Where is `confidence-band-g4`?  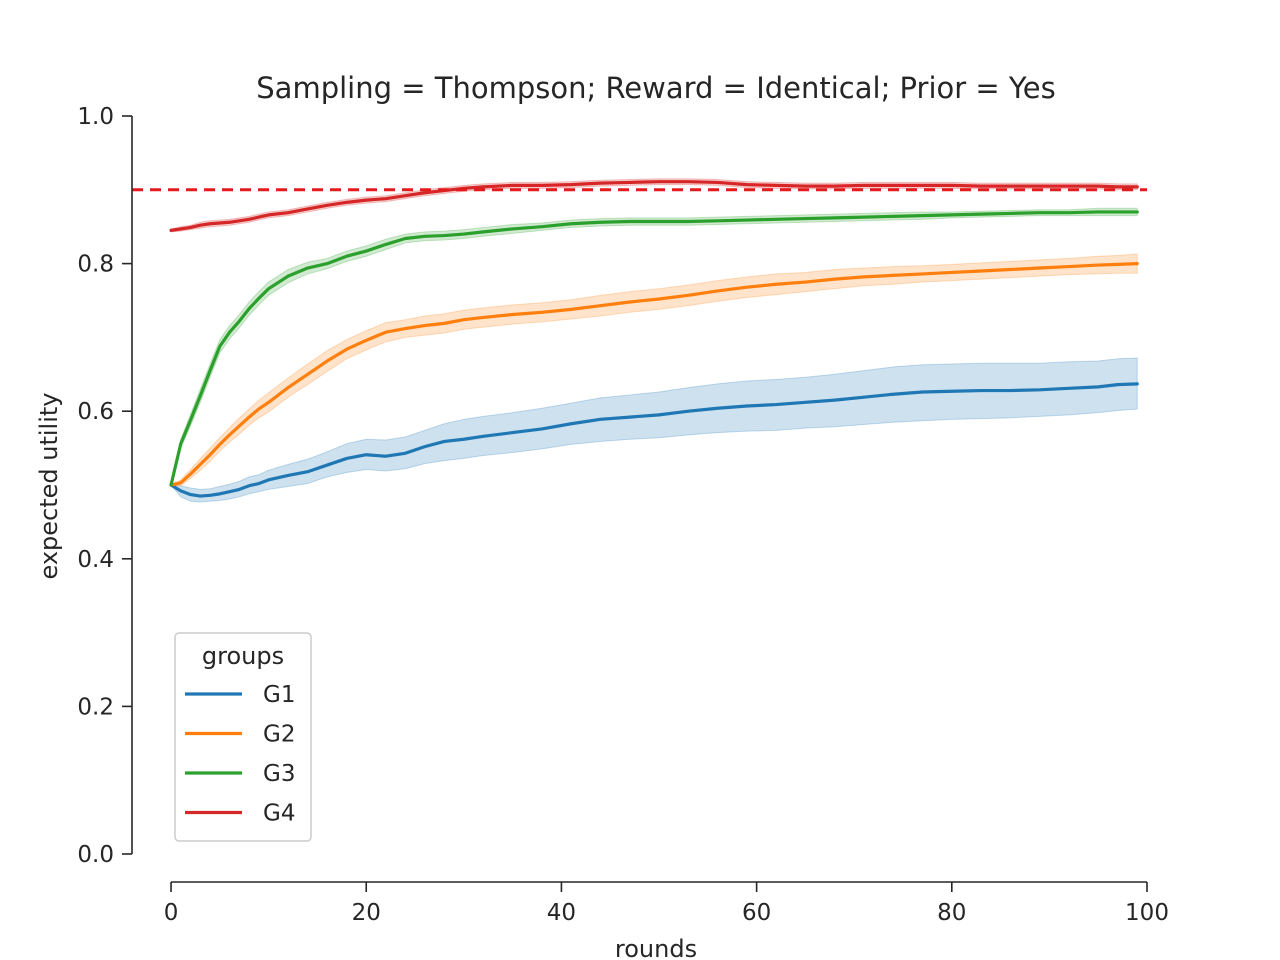
confidence-band-g4 is located at coordinates (654, 205).